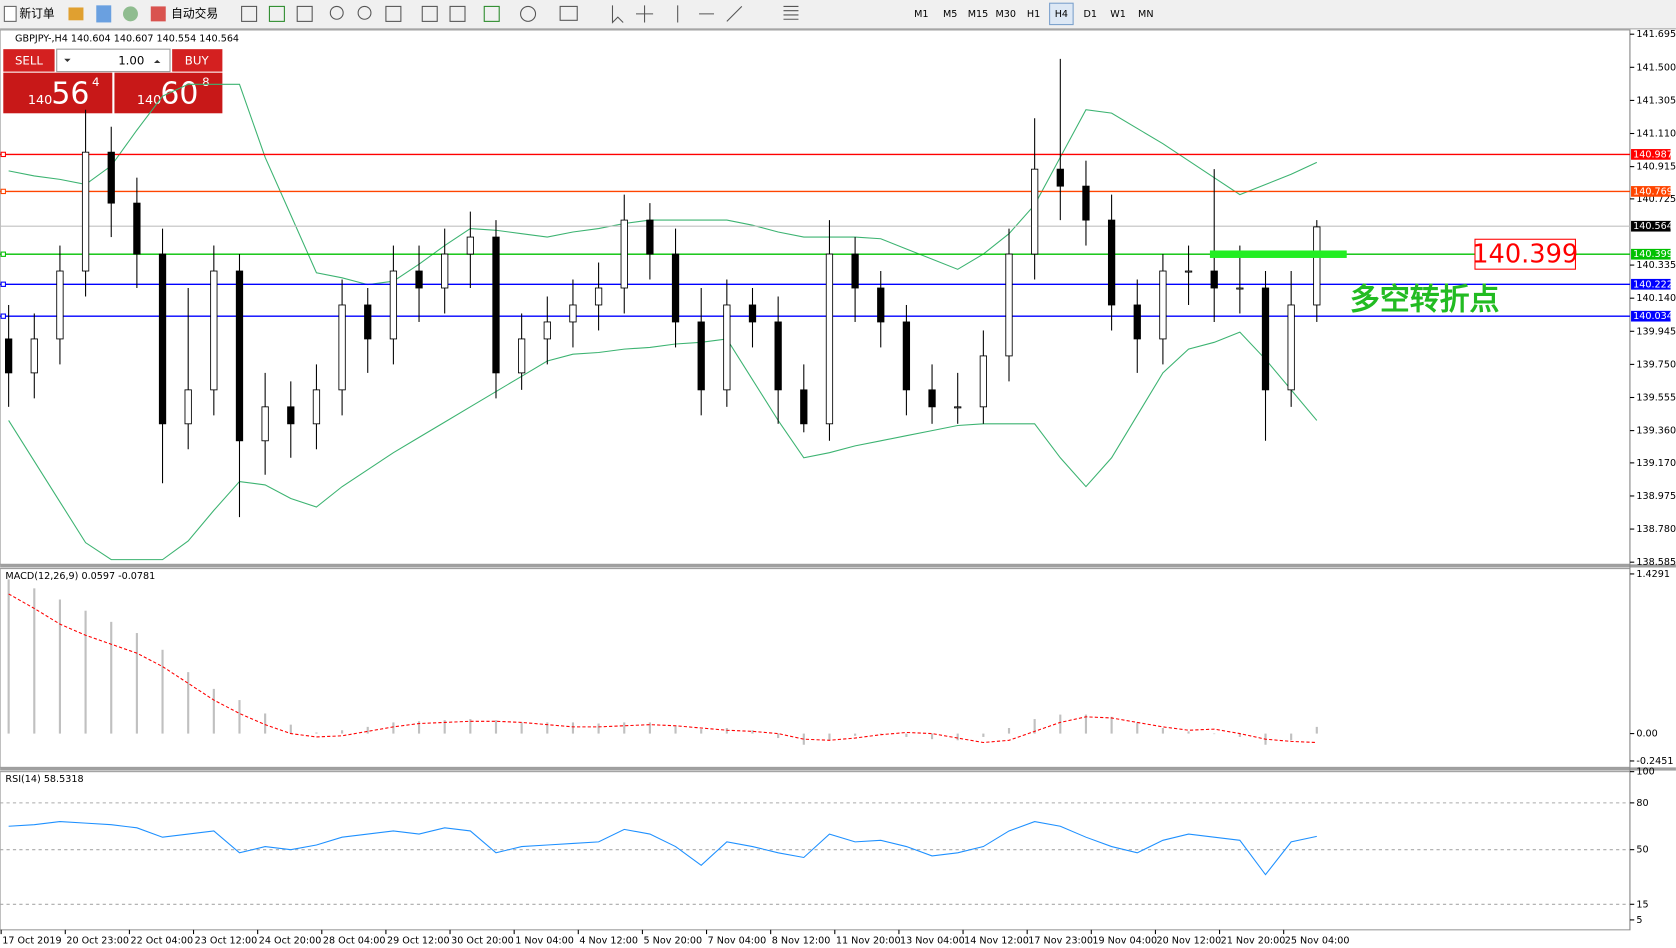  I want to click on x-tick-label: 29 Oct 12:00, so click(418, 941).